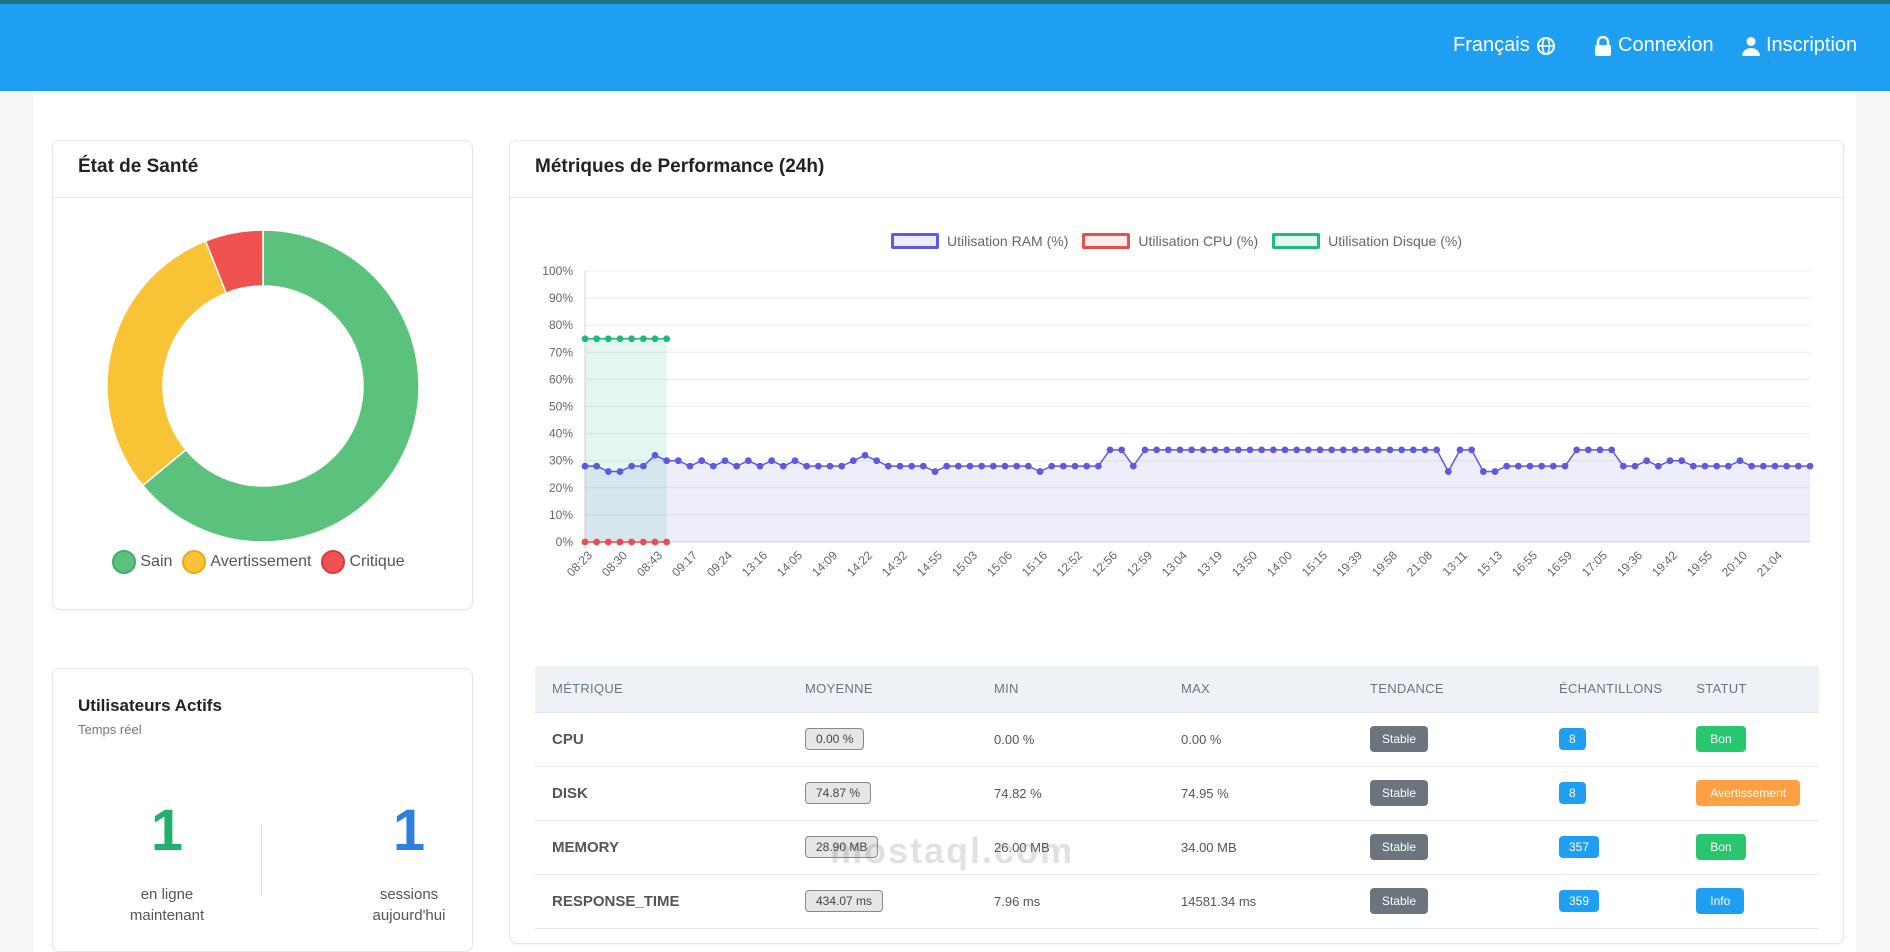  Describe the element at coordinates (1799, 45) in the screenshot. I see `register-link: Inscription` at that location.